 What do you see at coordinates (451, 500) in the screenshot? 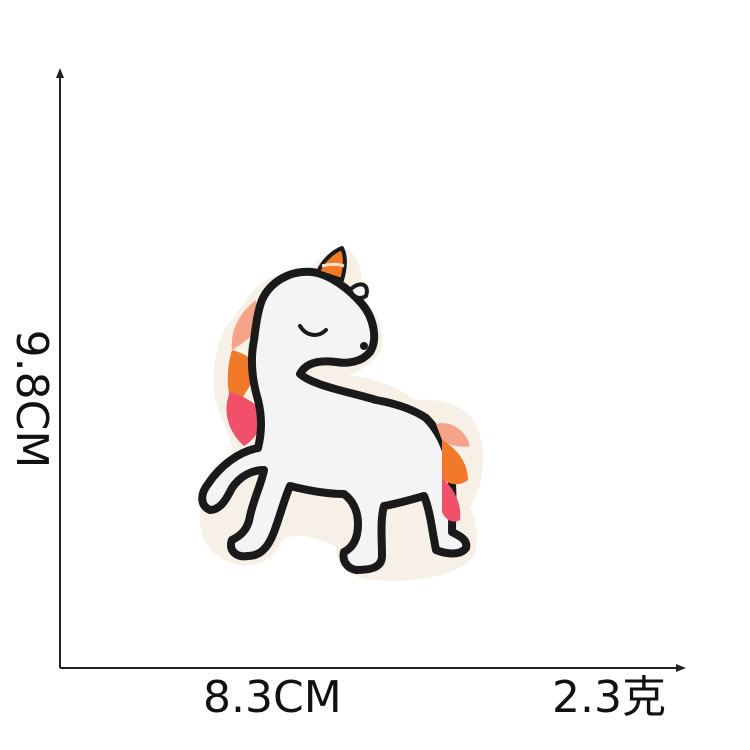
I see `tail-pink` at bounding box center [451, 500].